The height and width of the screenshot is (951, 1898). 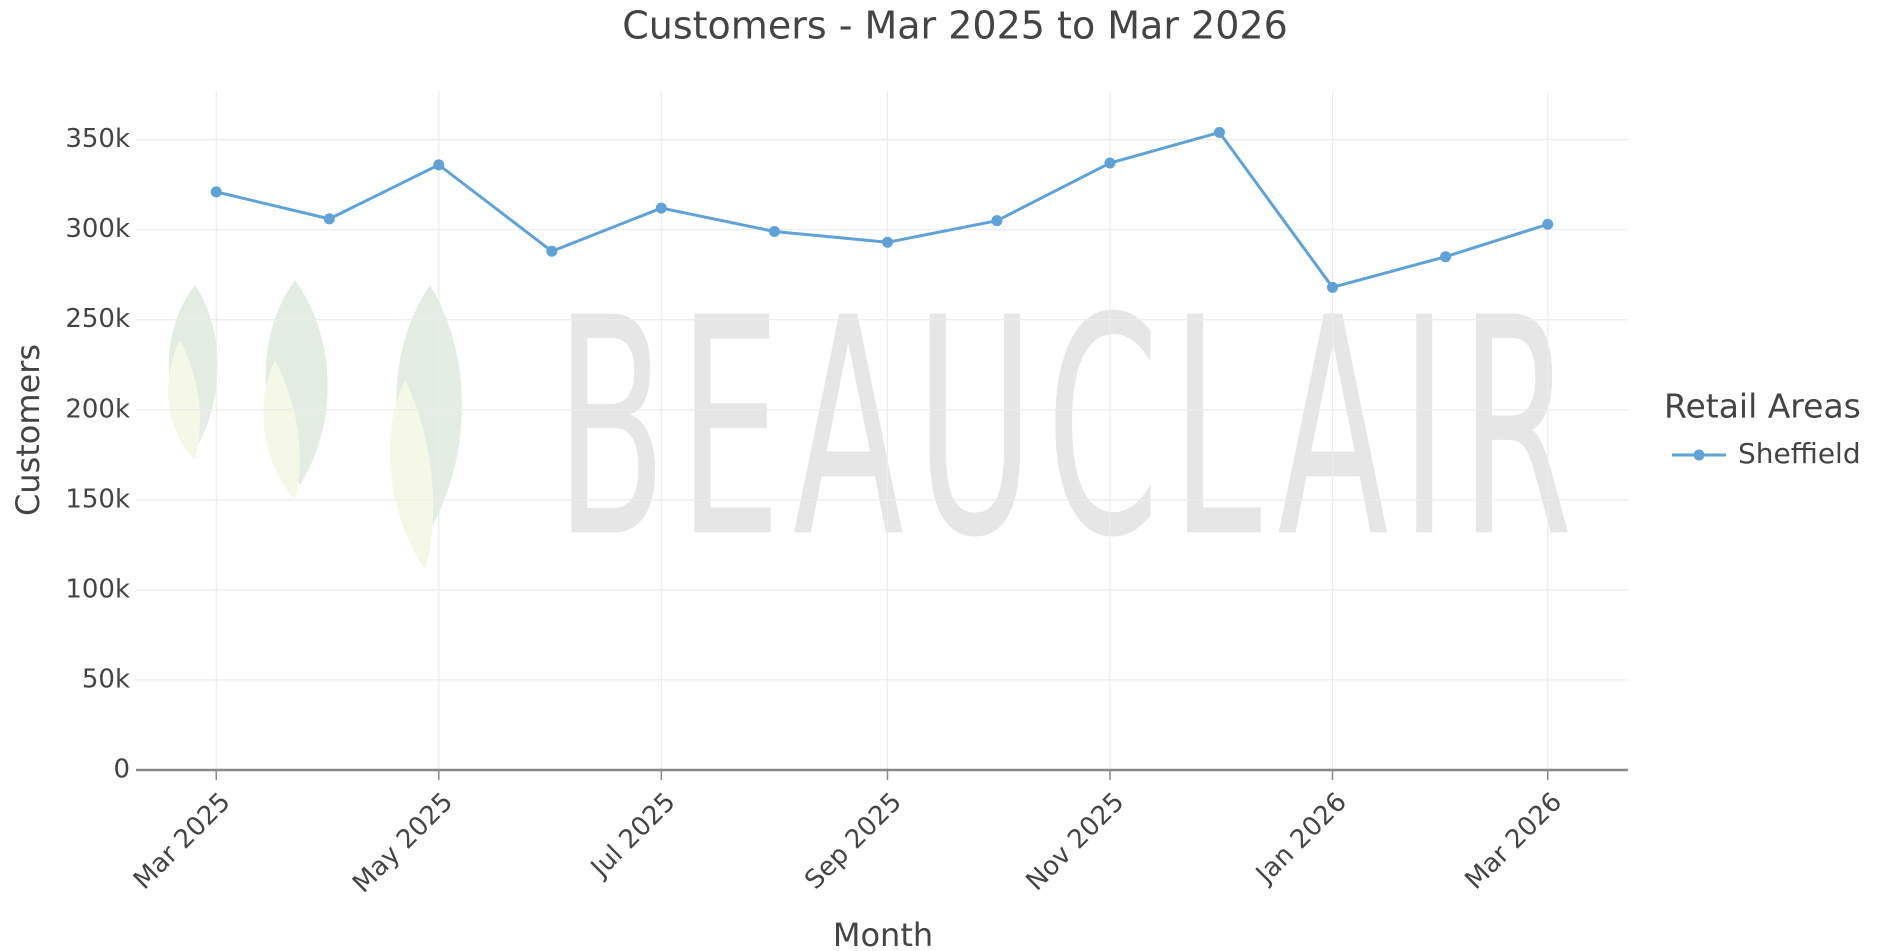 What do you see at coordinates (1513, 841) in the screenshot?
I see `x-tick-label: Mar 2026` at bounding box center [1513, 841].